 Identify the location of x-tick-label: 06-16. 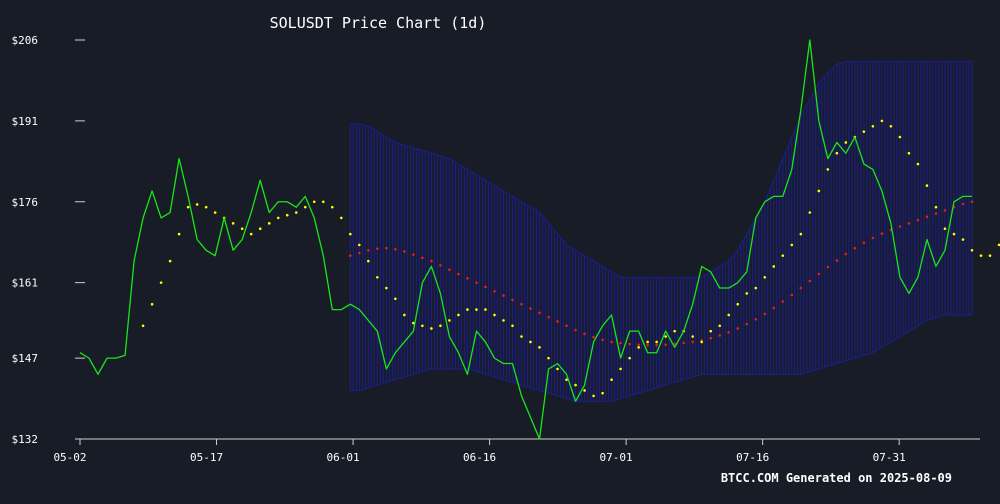
(479, 457).